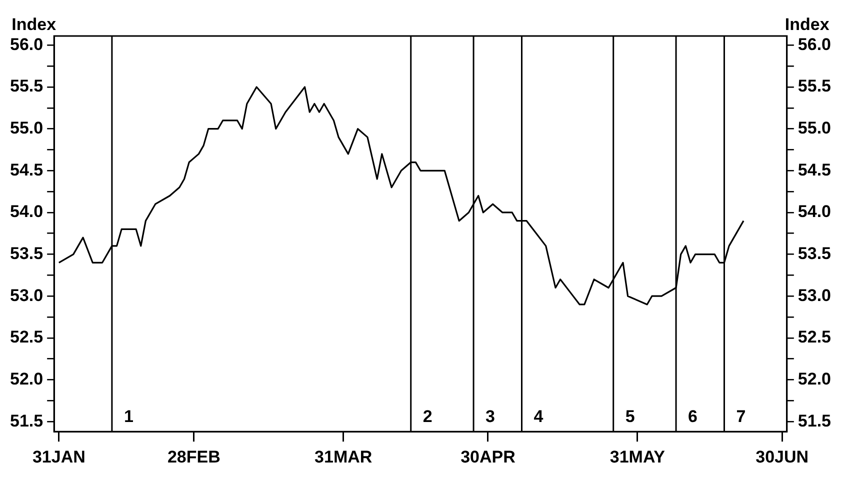 The width and height of the screenshot is (841, 480). I want to click on y2-axis-title: Index, so click(807, 24).